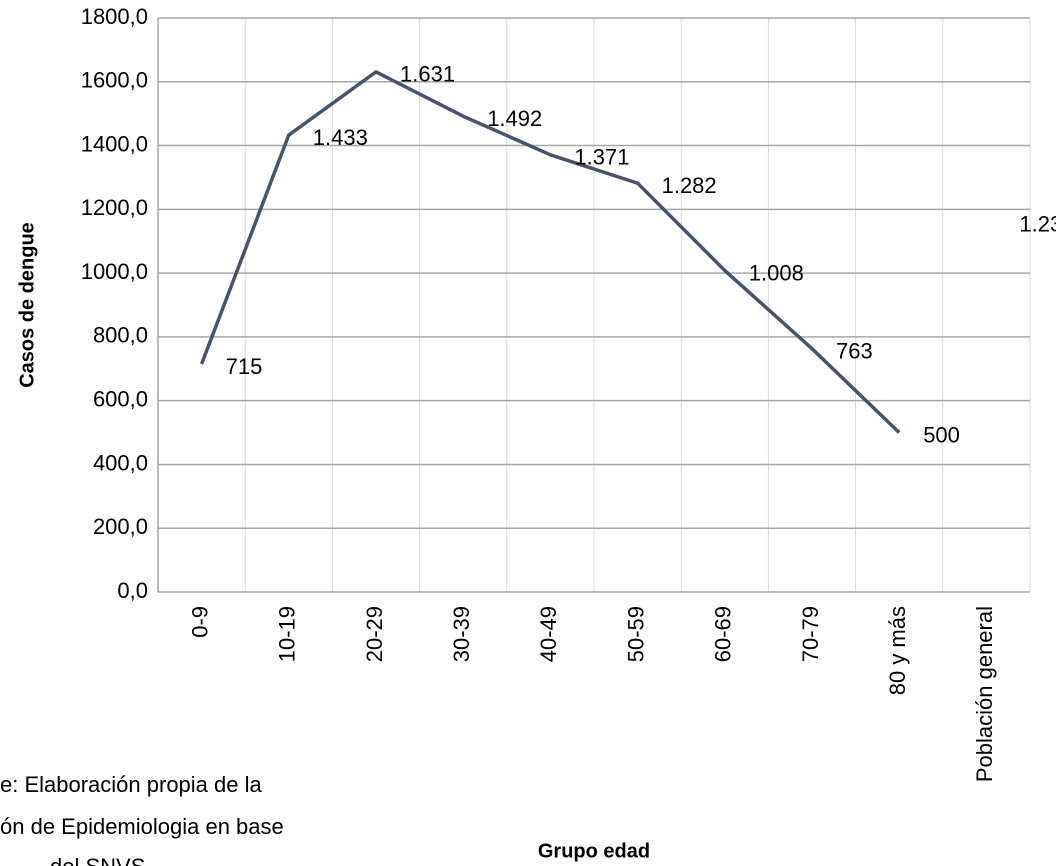 Image resolution: width=1056 pixels, height=866 pixels. I want to click on data-label: 1.008, so click(776, 272).